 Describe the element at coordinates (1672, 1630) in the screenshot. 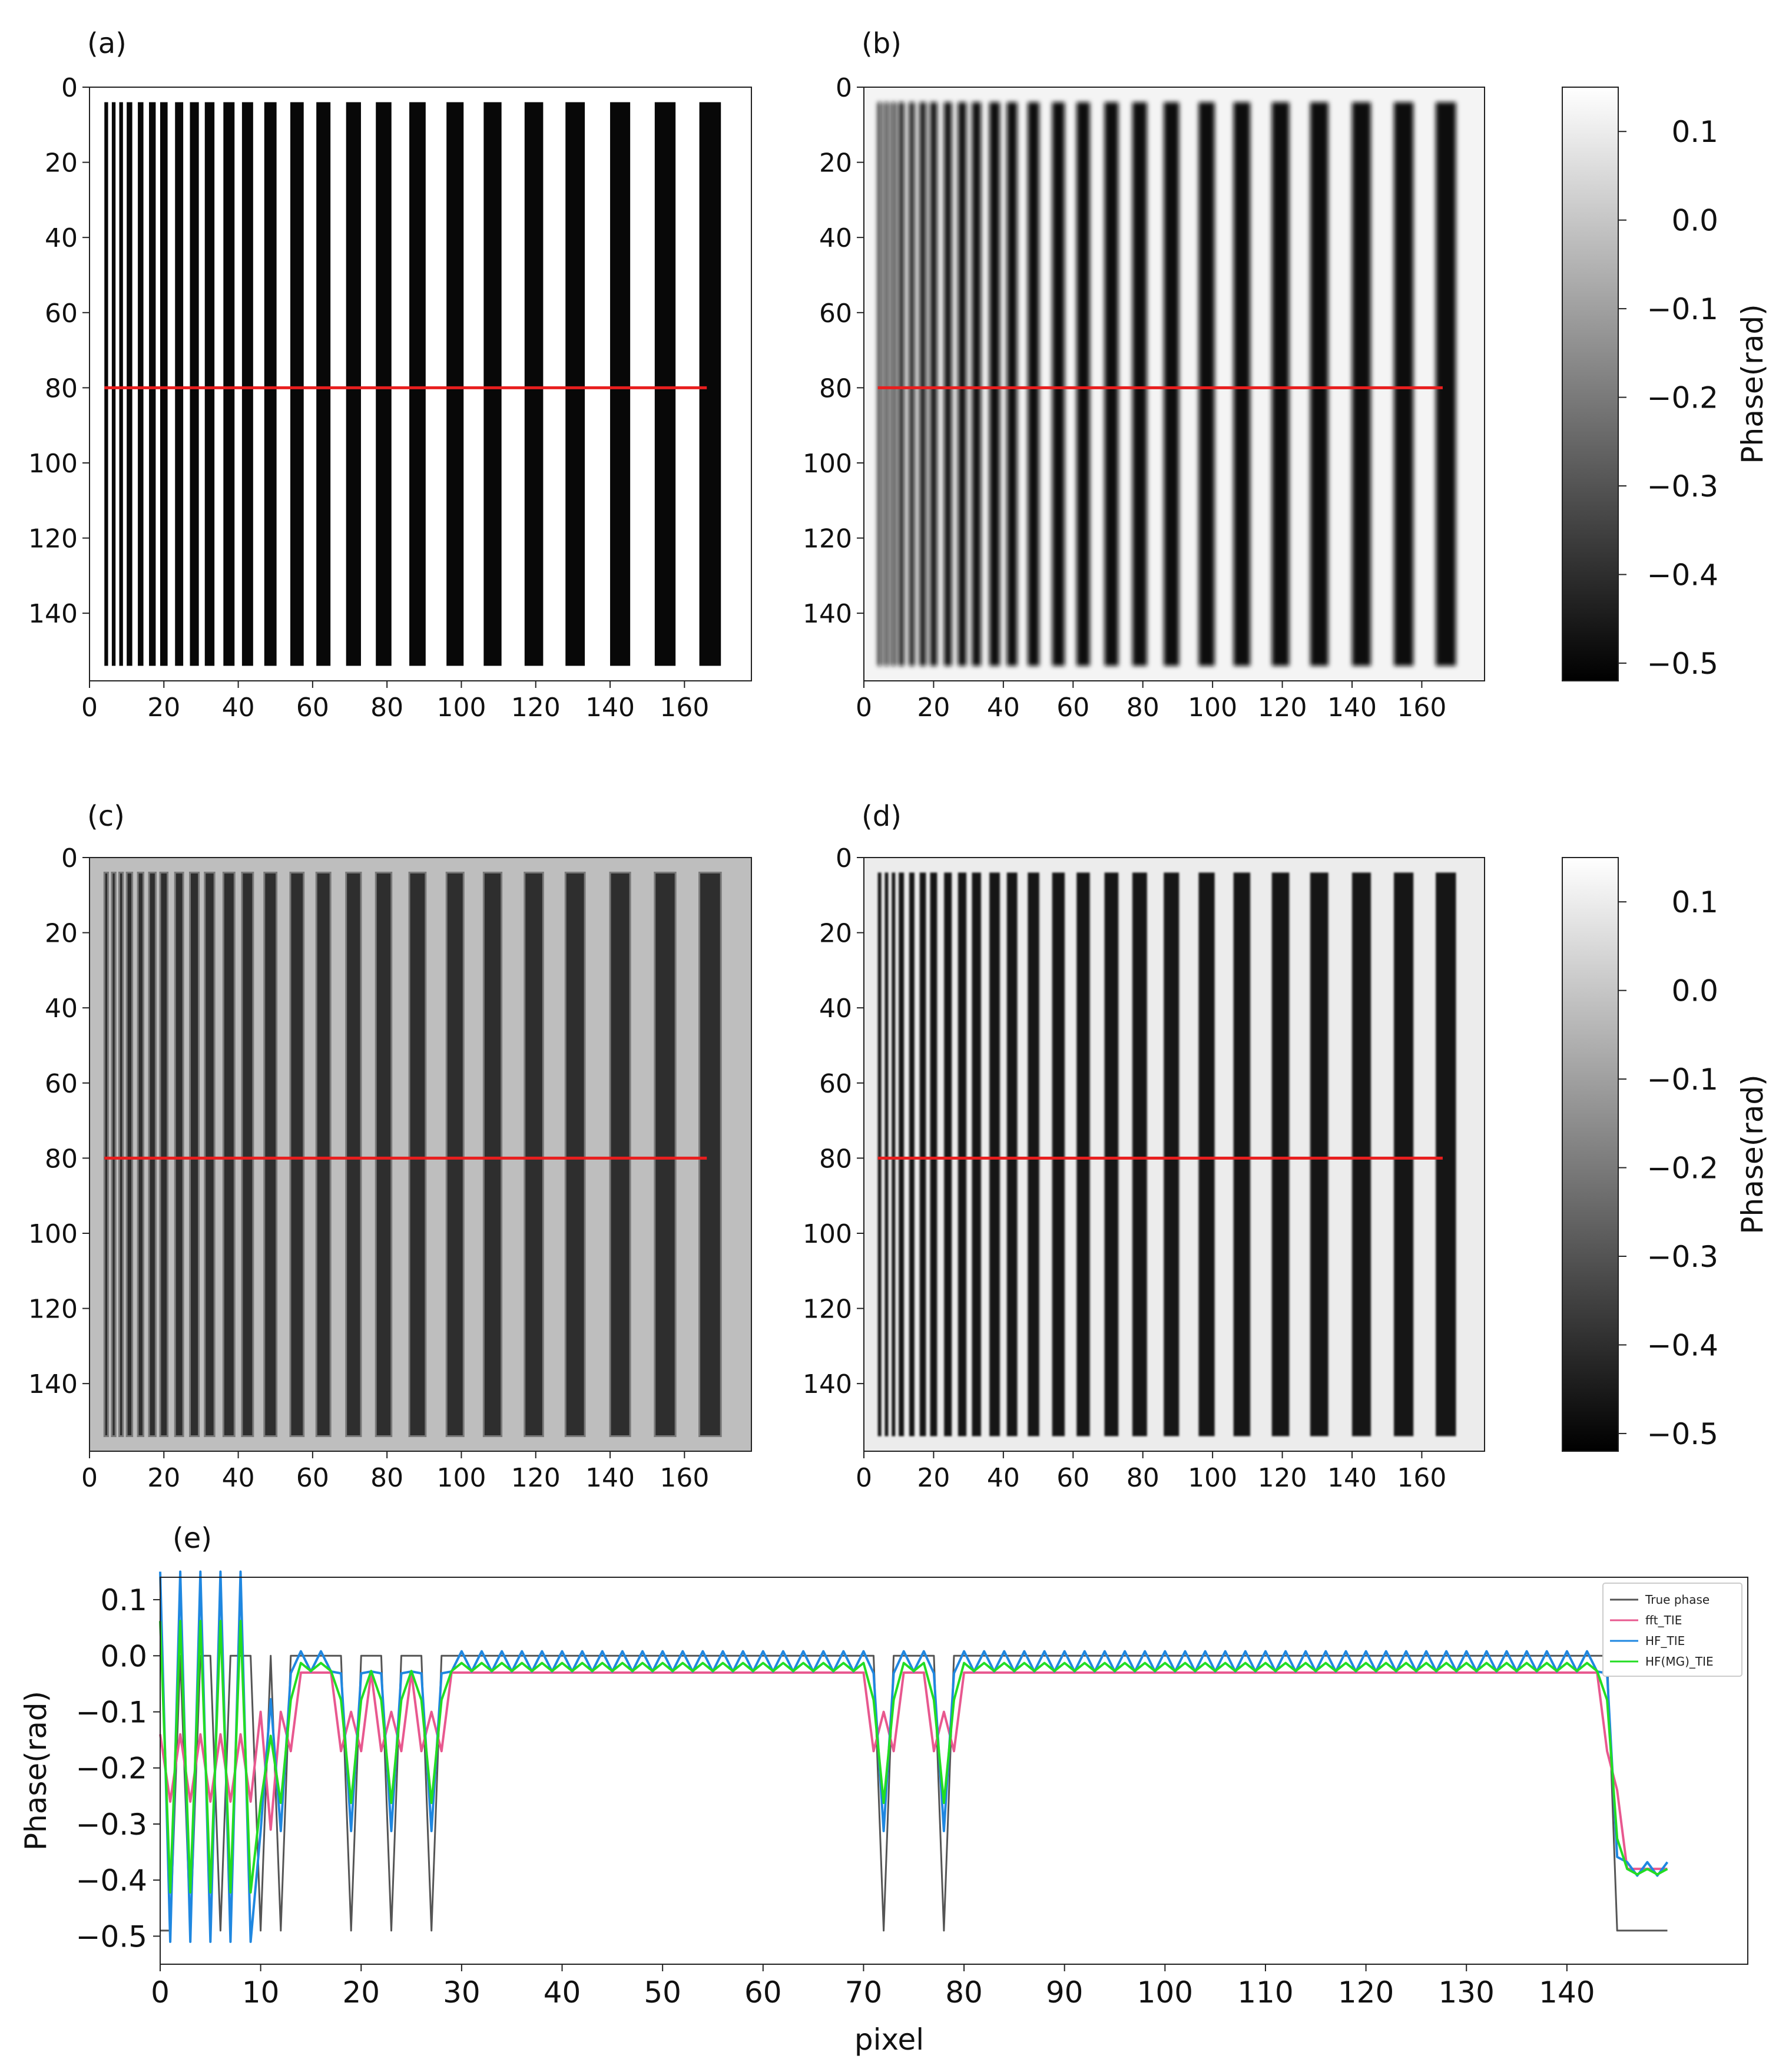

I see `chart-legend: True phase fft_TIE HF_TIE HF(MG)_TIE` at that location.